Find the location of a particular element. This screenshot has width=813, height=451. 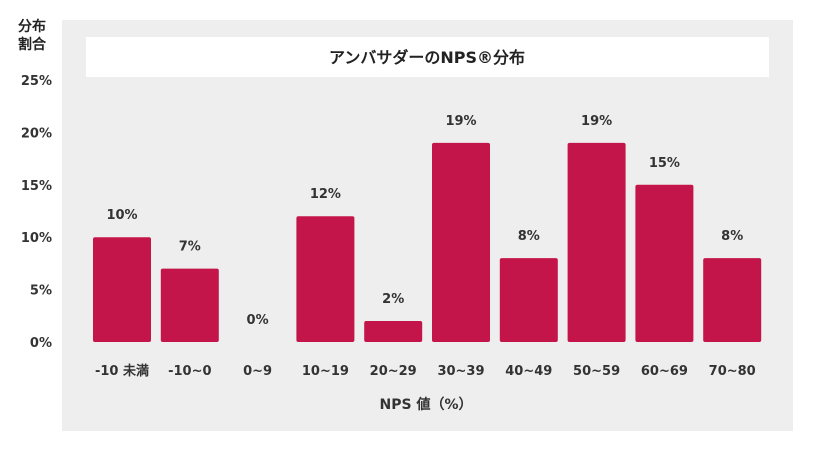

x-tick-label: 30~39 is located at coordinates (460, 371).